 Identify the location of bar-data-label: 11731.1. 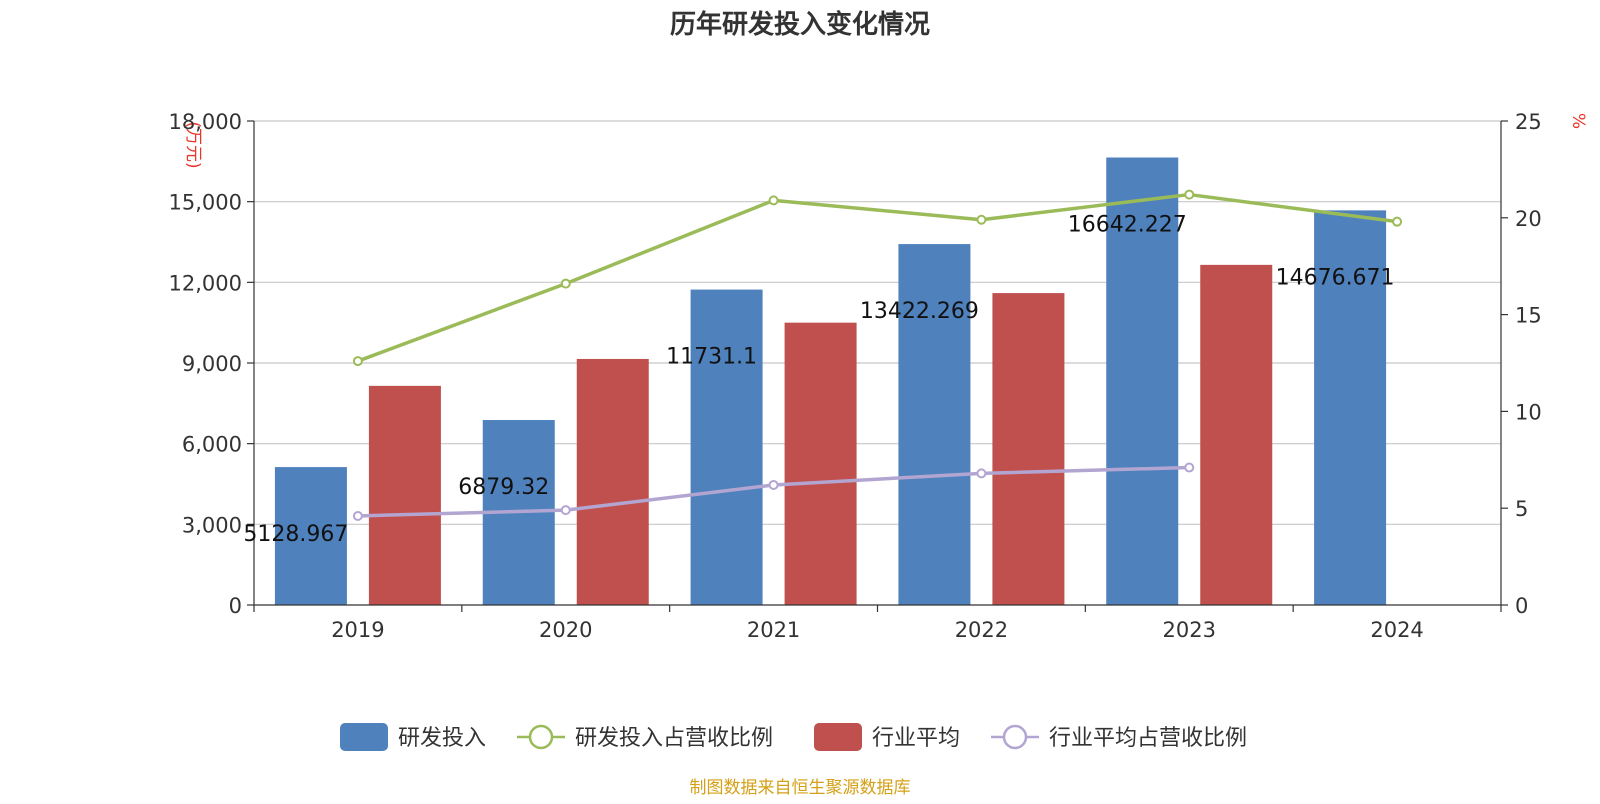
(711, 357).